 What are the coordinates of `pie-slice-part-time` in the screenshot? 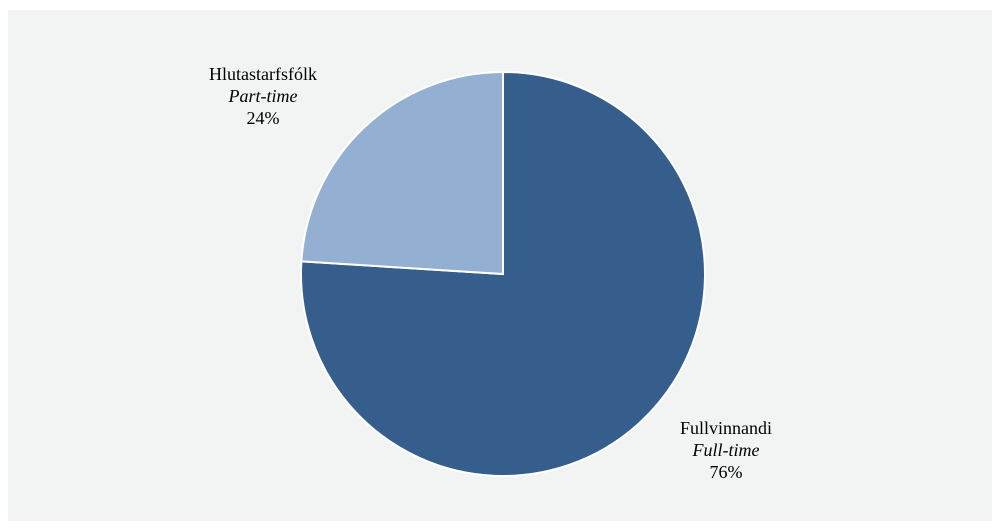 It's located at (402, 173).